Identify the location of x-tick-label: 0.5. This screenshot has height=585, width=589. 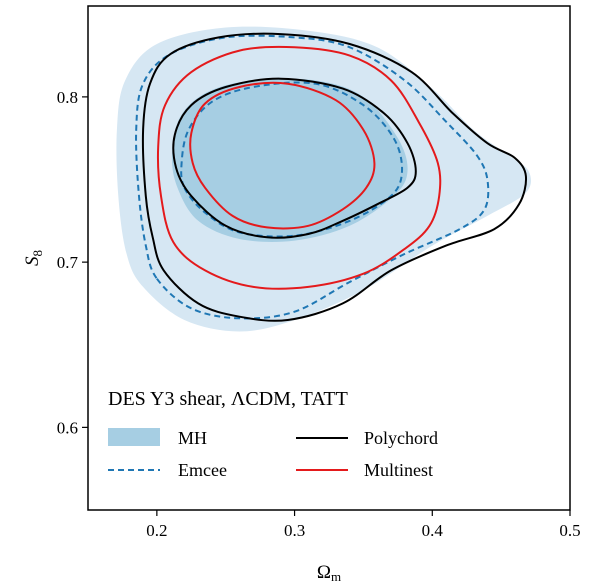
(569, 530).